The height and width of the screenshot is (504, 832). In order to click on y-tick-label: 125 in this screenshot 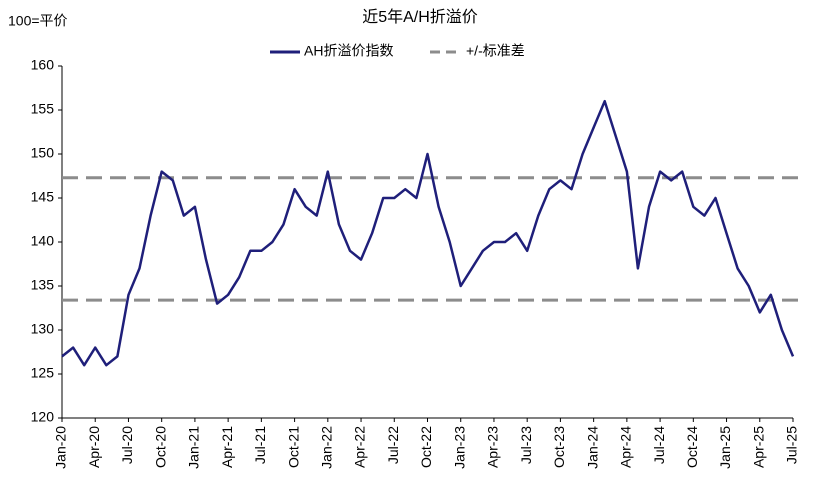, I will do `click(43, 373)`.